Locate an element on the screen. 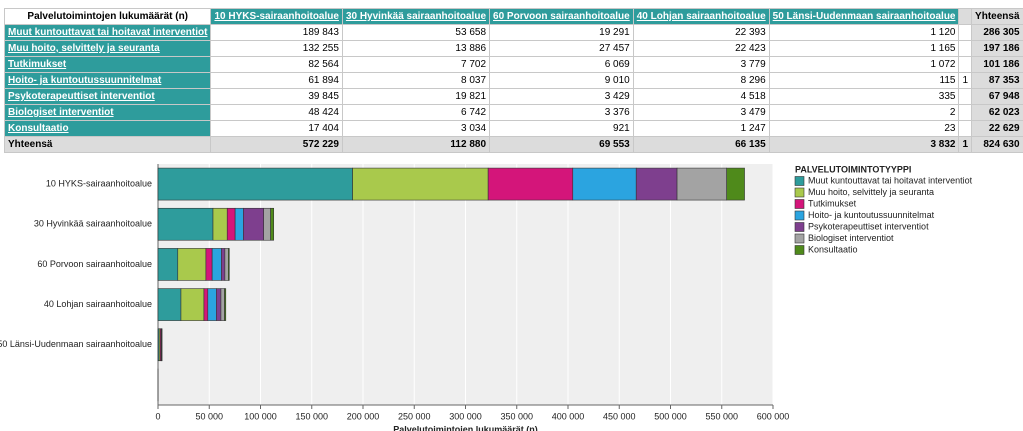 The image size is (1023, 431). legend-label: Muu hoito, selvittely ja seuranta is located at coordinates (871, 192).